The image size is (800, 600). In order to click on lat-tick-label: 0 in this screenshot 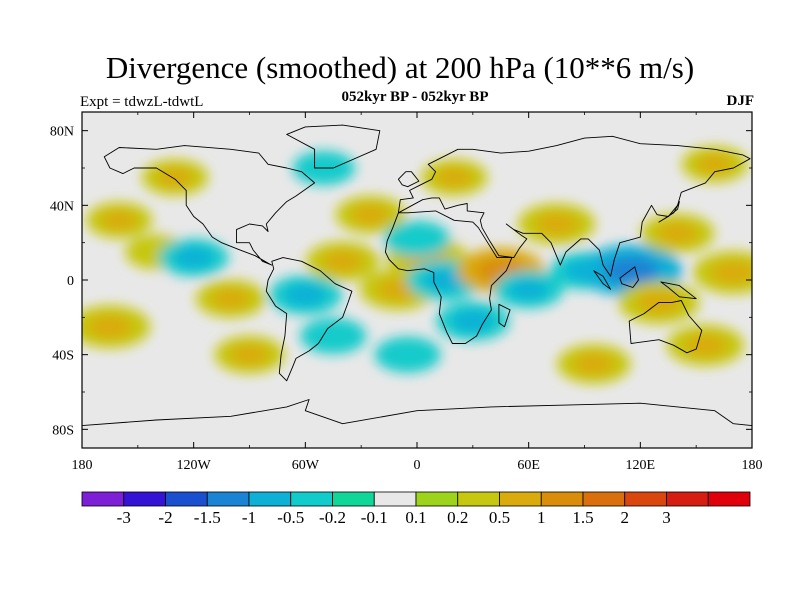, I will do `click(70, 281)`.